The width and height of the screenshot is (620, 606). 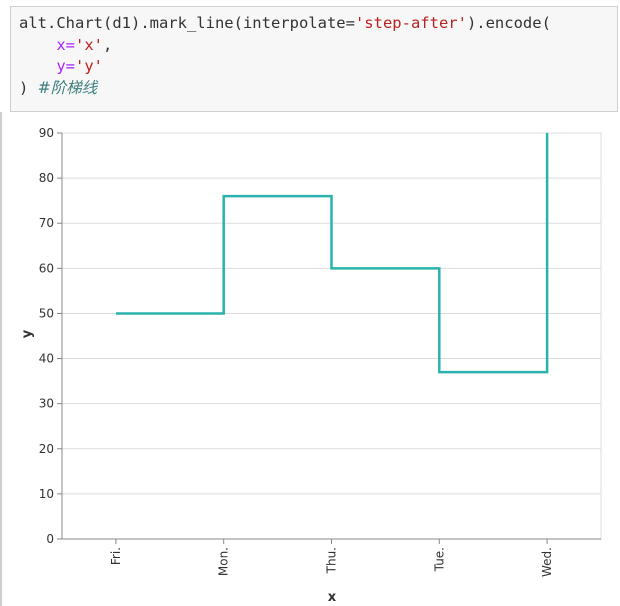 I want to click on code-line-2: x='x',, so click(x=318, y=46).